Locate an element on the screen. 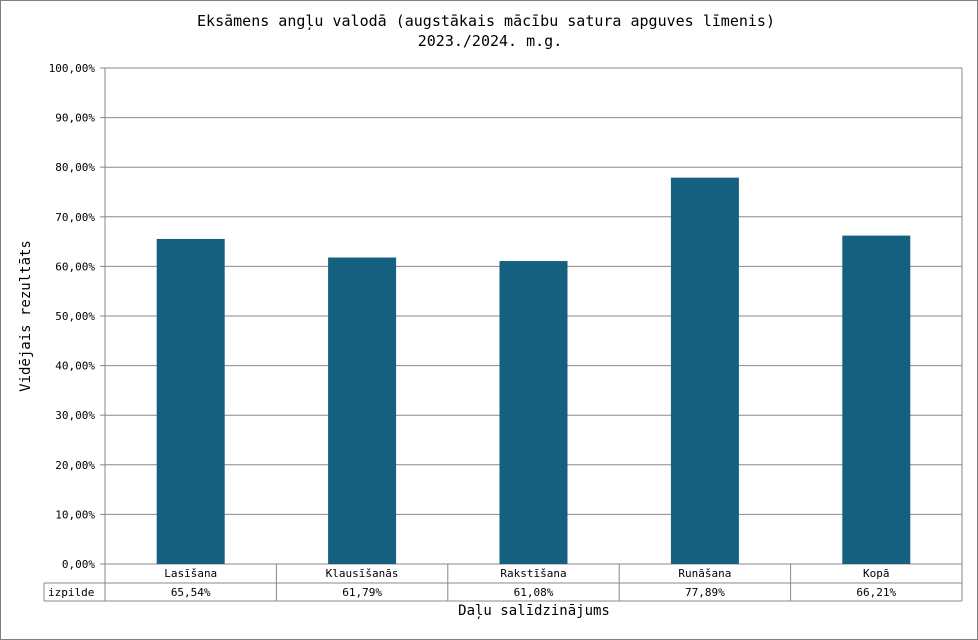  y-tick-label: 90,00% is located at coordinates (75, 118).